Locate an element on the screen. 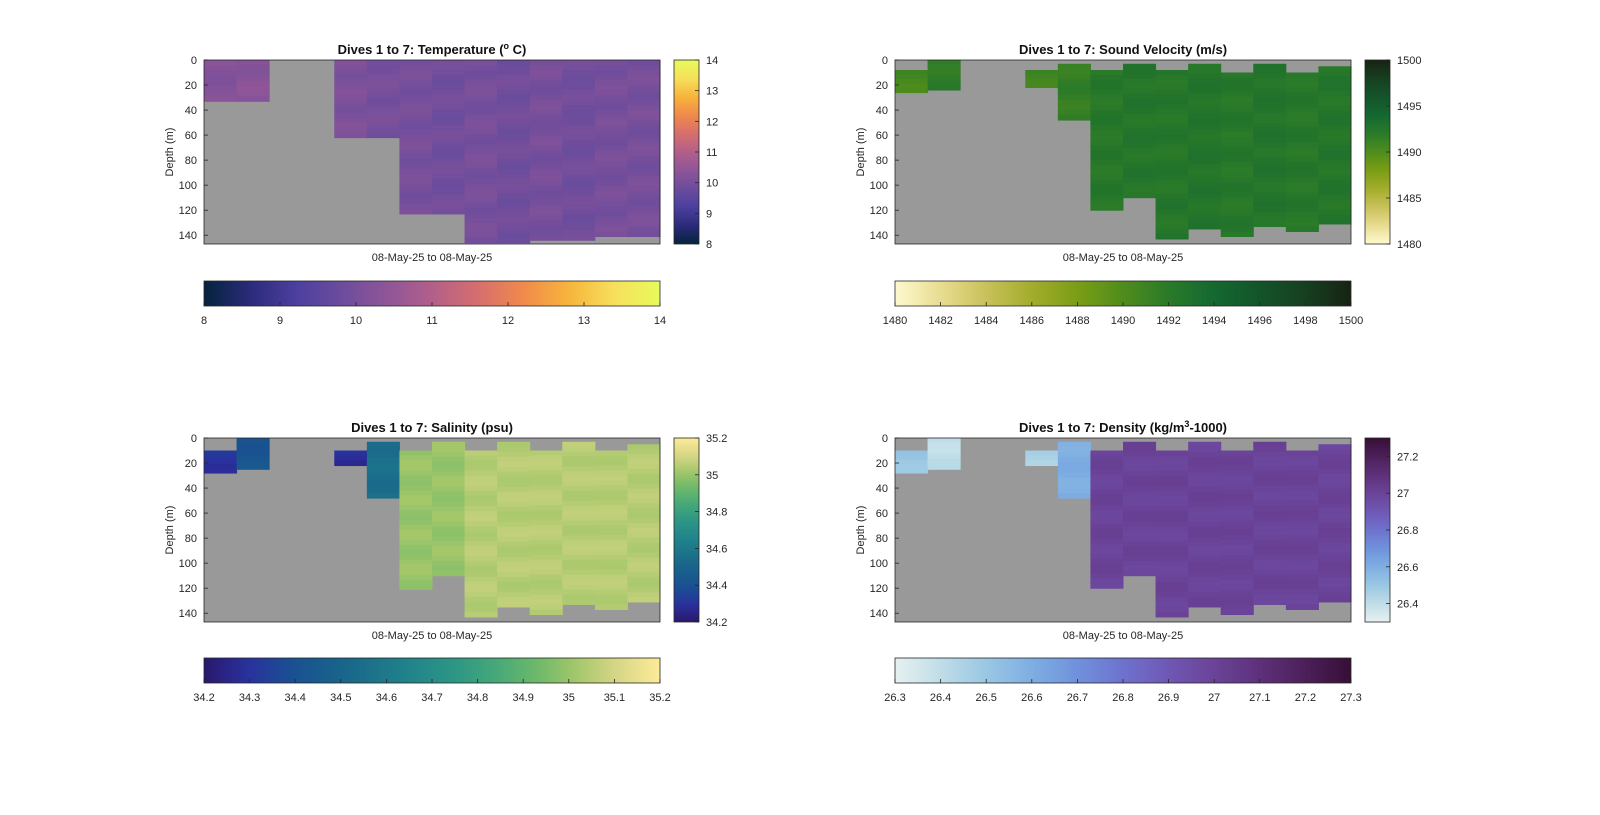 This screenshot has height=815, width=1600. bottom-colorbar-tick-label: 27.3 is located at coordinates (1350, 698).